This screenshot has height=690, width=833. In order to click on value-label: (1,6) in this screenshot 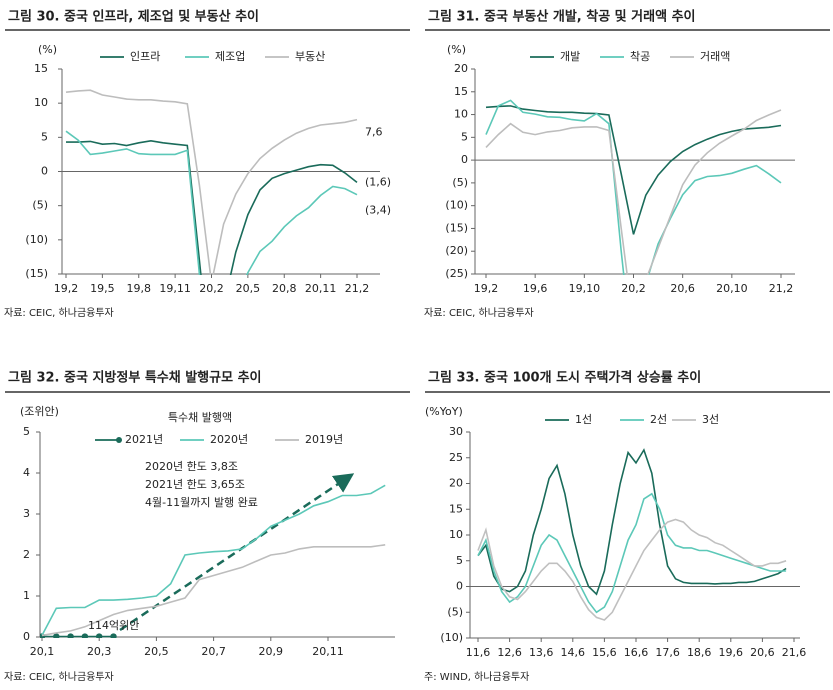, I will do `click(378, 181)`.